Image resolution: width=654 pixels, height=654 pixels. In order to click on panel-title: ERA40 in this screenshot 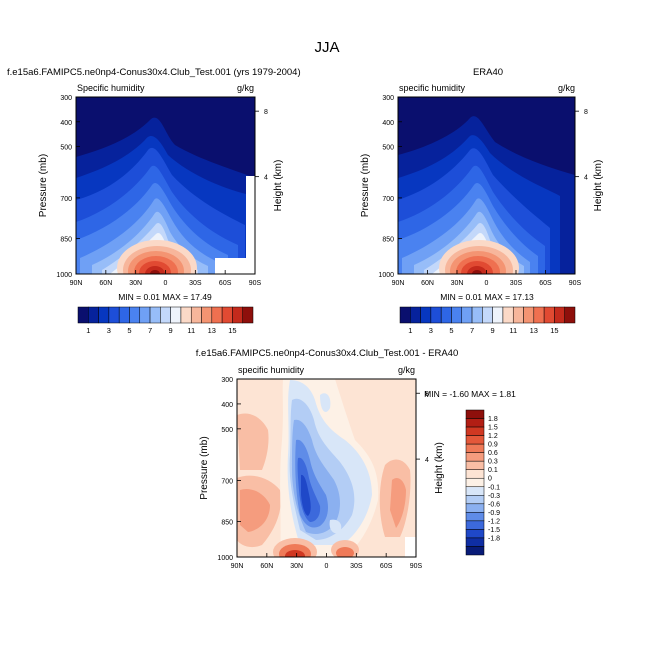, I will do `click(488, 72)`.